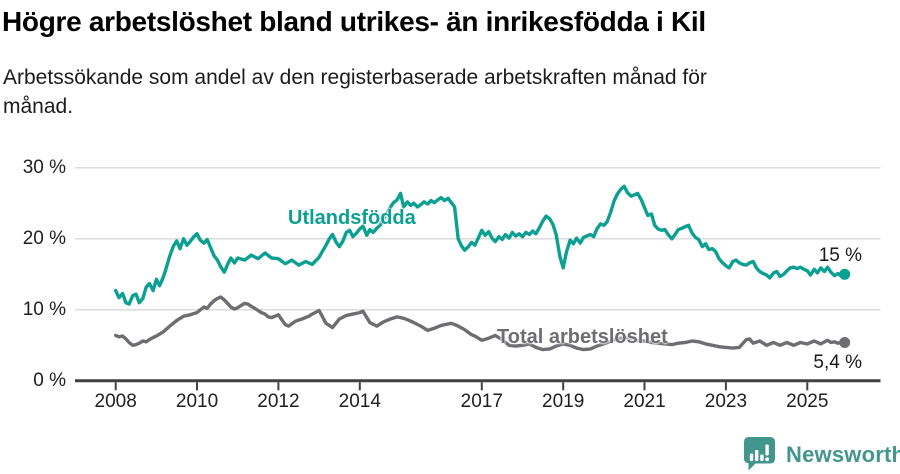  I want to click on series-line-total, so click(480, 323).